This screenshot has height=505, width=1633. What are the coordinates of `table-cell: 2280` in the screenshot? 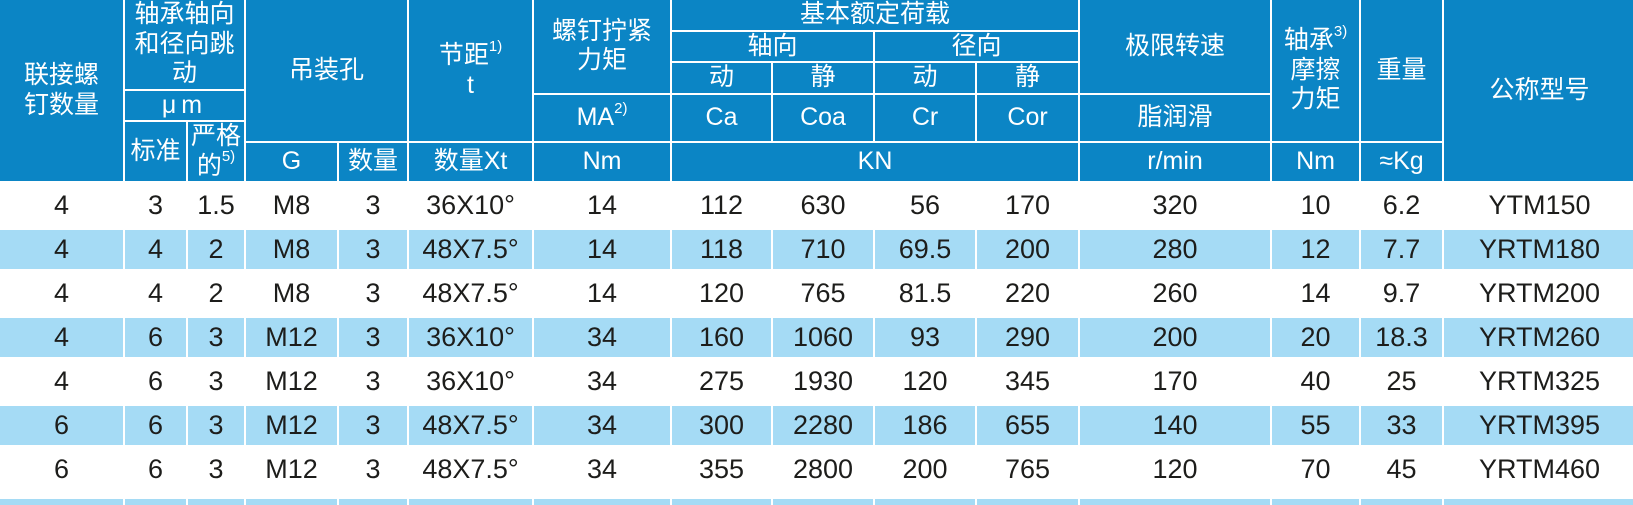 It's located at (823, 424).